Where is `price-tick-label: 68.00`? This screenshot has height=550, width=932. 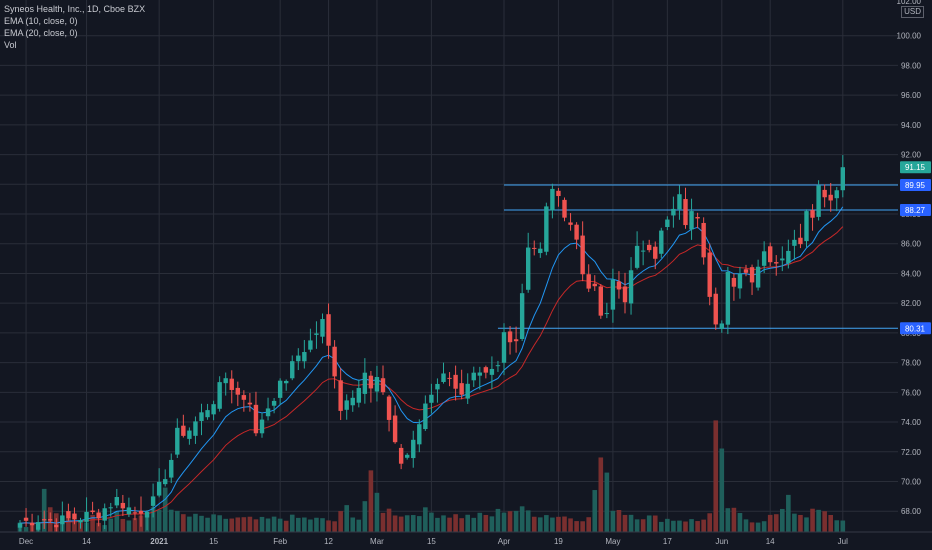
price-tick-label: 68.00 is located at coordinates (911, 511).